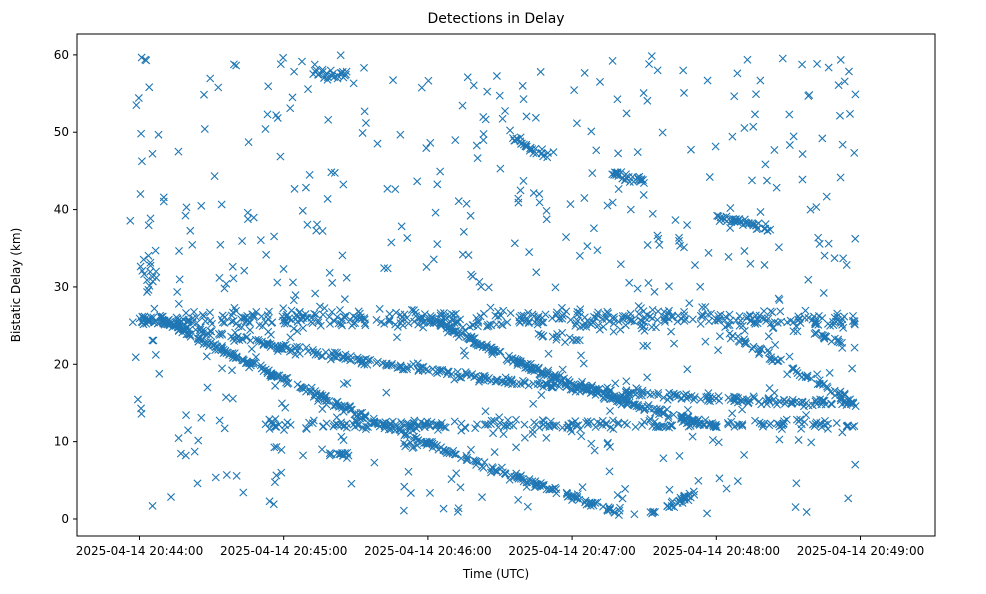  I want to click on x-tick-label: 2025-04-14 20:45:00, so click(283, 551).